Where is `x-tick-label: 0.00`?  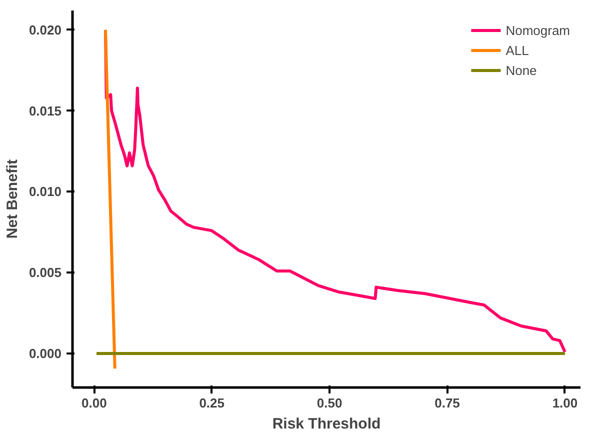
x-tick-label: 0.00 is located at coordinates (94, 403).